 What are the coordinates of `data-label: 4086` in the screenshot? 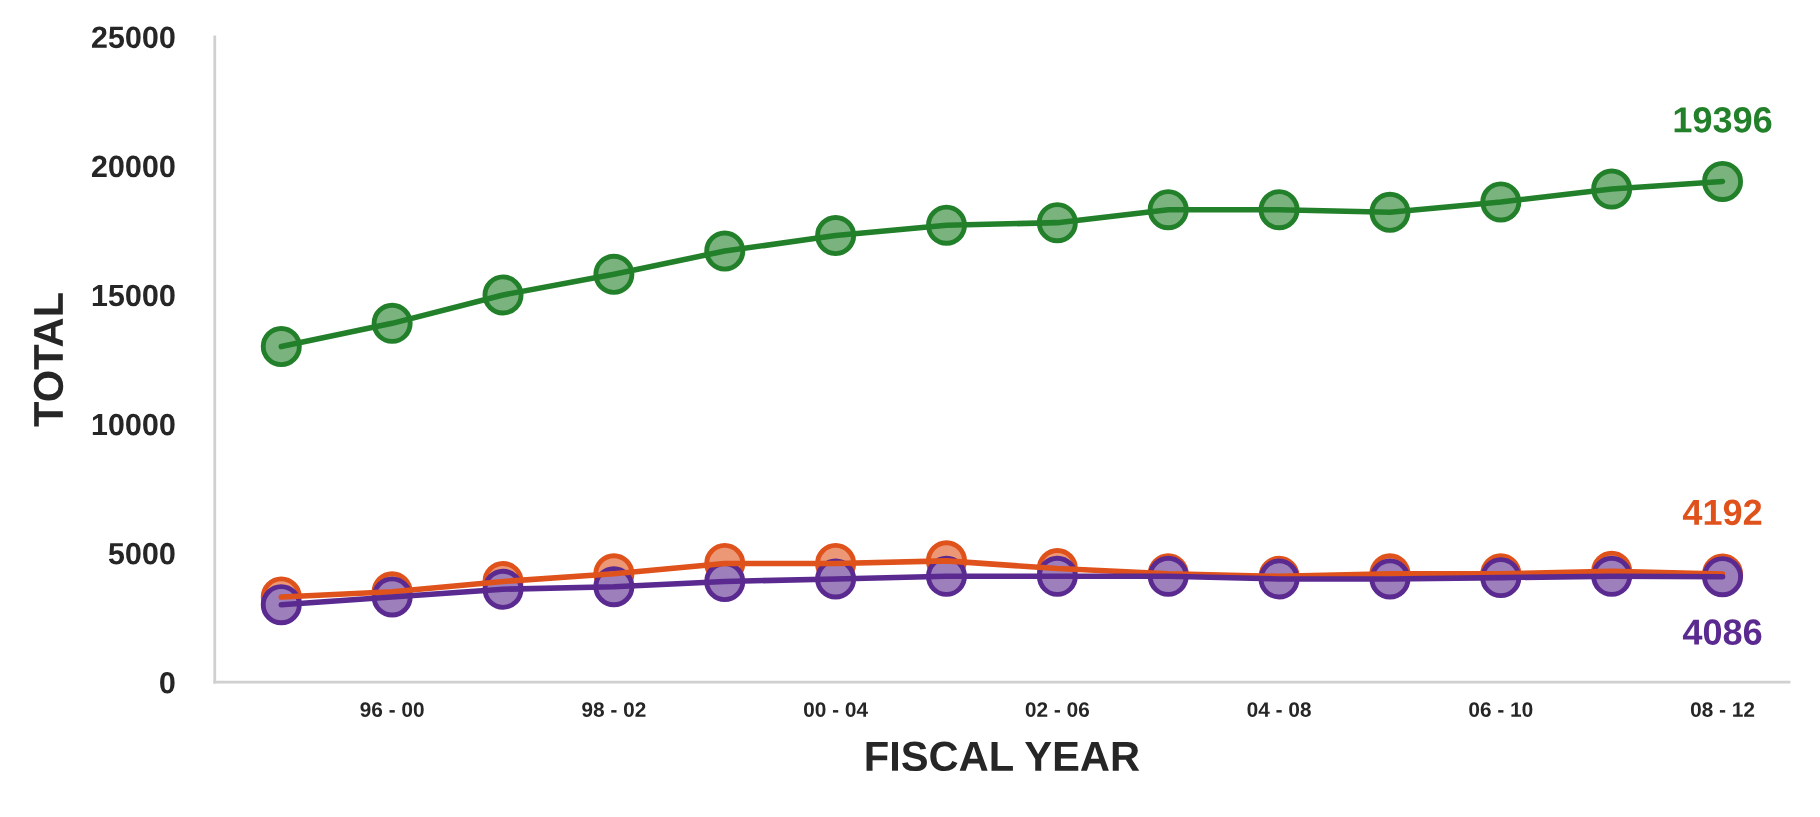 It's located at (1722, 632).